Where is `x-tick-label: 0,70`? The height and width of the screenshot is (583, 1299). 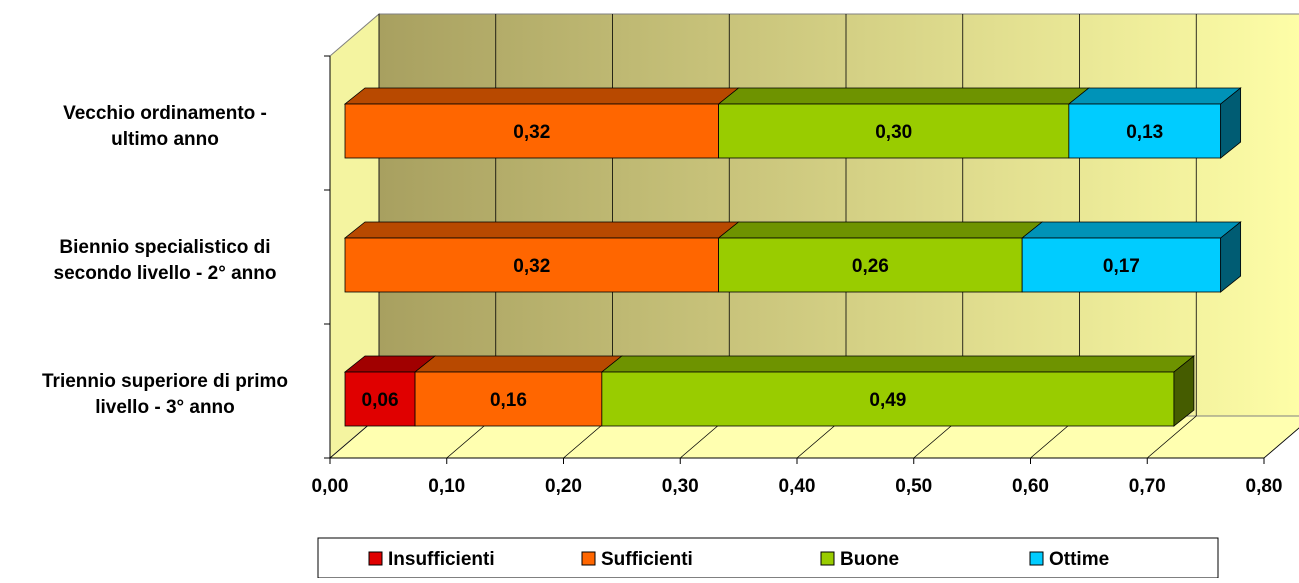
x-tick-label: 0,70 is located at coordinates (1147, 486).